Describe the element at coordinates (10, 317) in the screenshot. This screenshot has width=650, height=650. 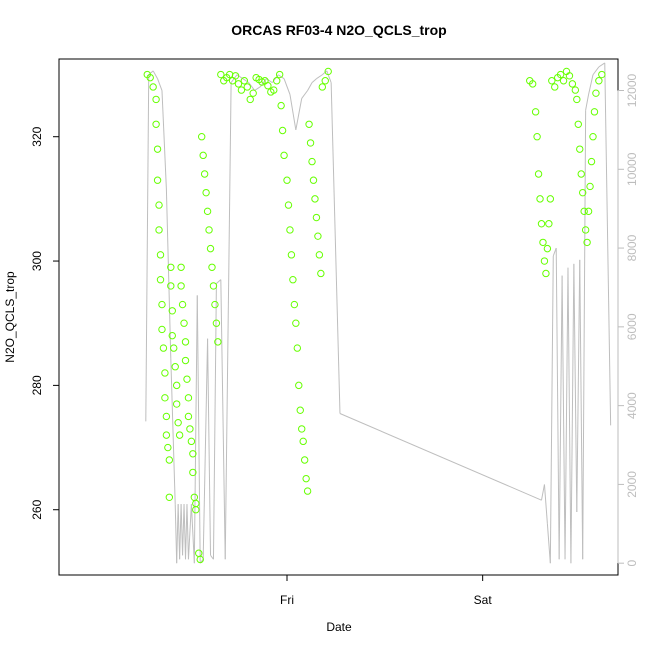
I see `y-axis-label: N2O_QCLS_trop` at that location.